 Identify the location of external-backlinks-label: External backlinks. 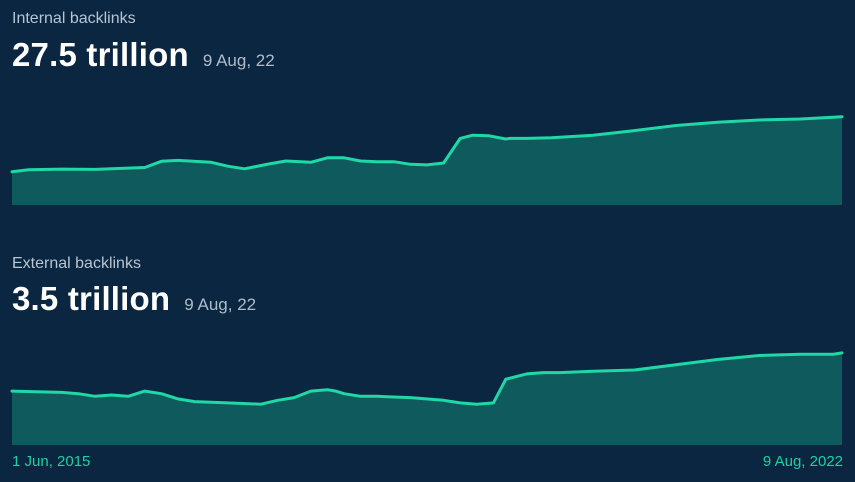
(76, 263).